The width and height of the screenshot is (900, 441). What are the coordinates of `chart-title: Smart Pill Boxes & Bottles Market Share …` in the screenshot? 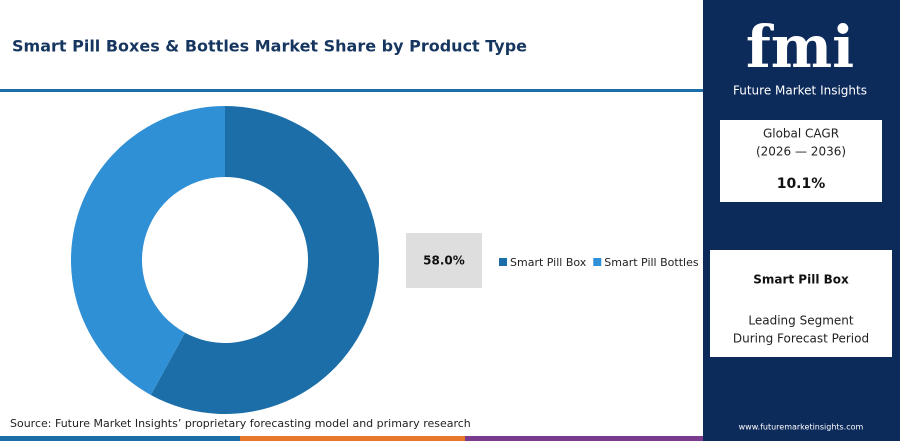 It's located at (269, 46).